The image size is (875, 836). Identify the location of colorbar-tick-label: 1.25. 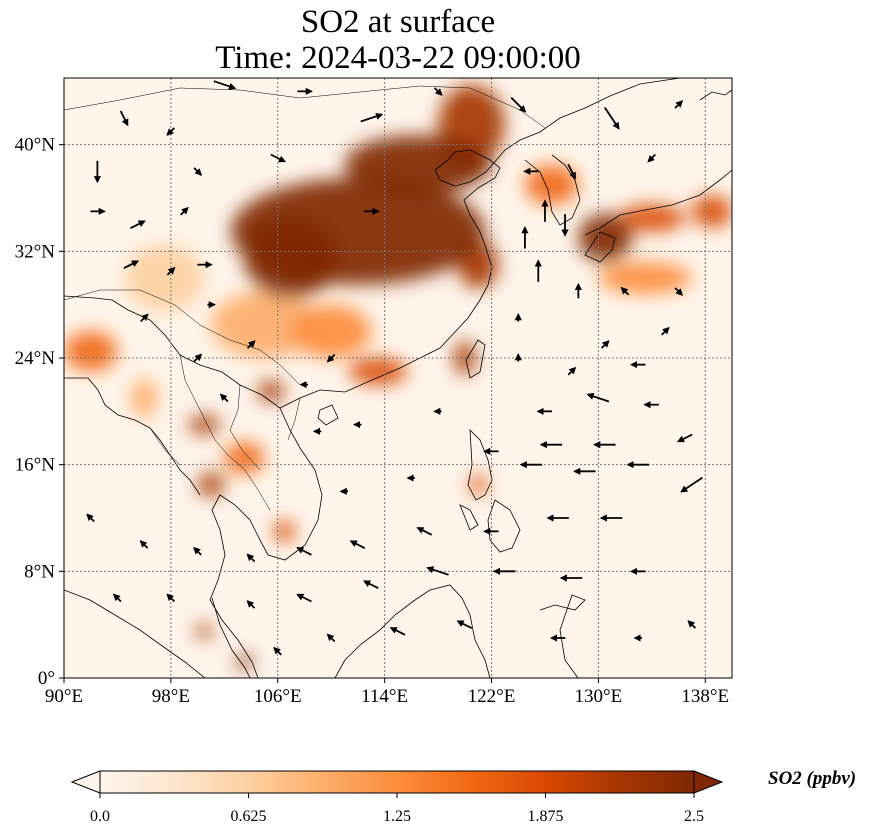
(397, 816).